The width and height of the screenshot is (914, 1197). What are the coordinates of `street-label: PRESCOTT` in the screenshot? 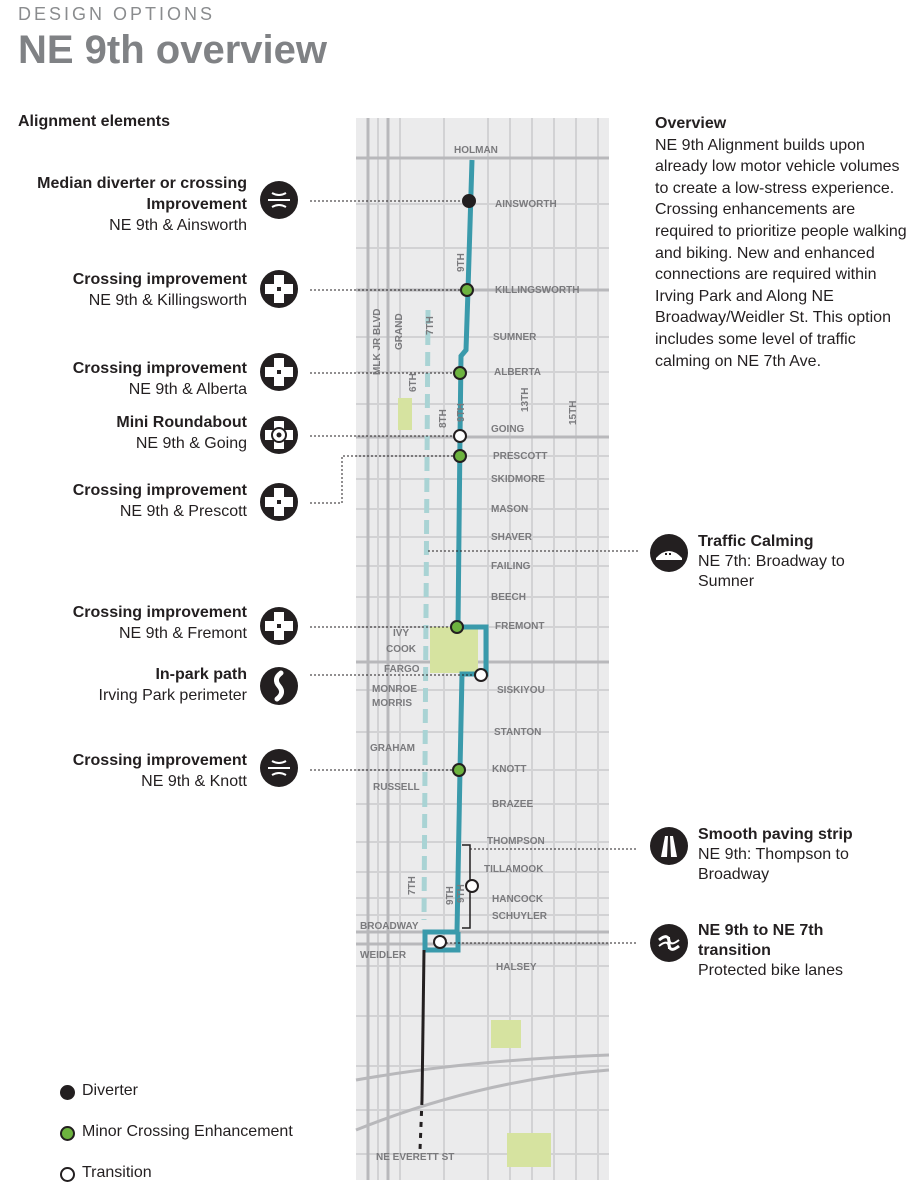 It's located at (520, 456).